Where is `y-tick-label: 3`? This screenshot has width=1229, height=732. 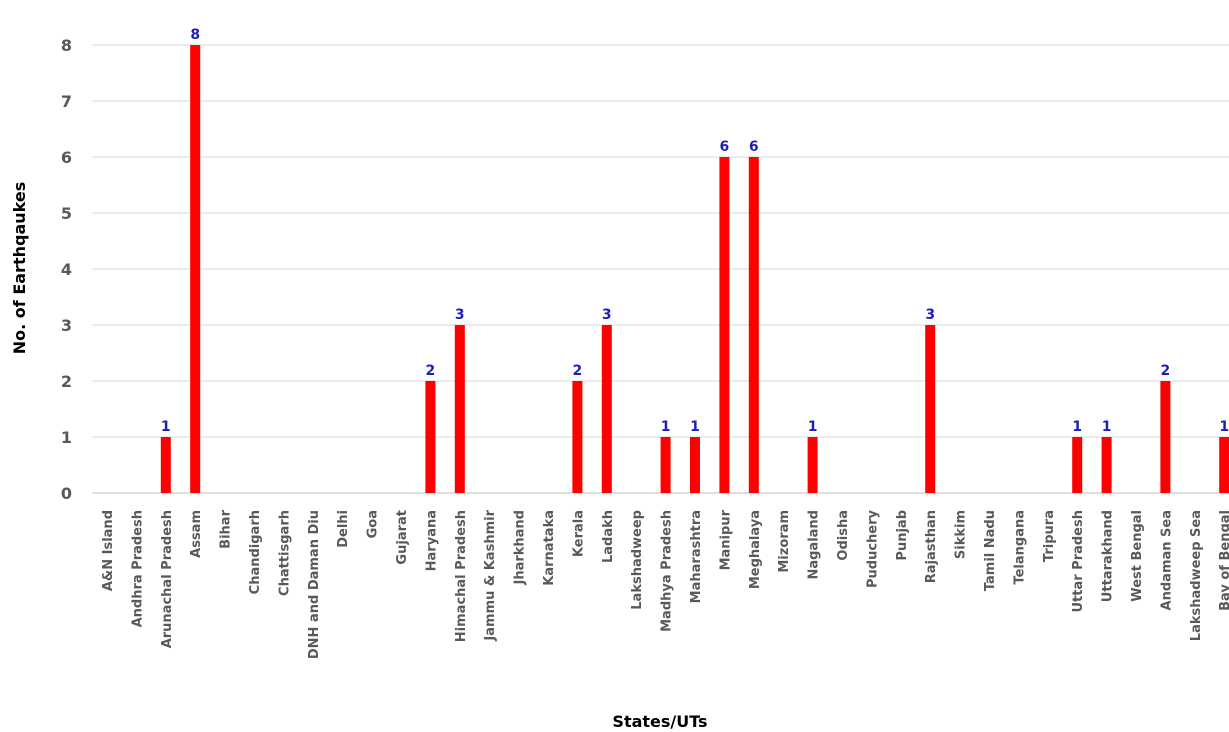
y-tick-label: 3 is located at coordinates (66, 325).